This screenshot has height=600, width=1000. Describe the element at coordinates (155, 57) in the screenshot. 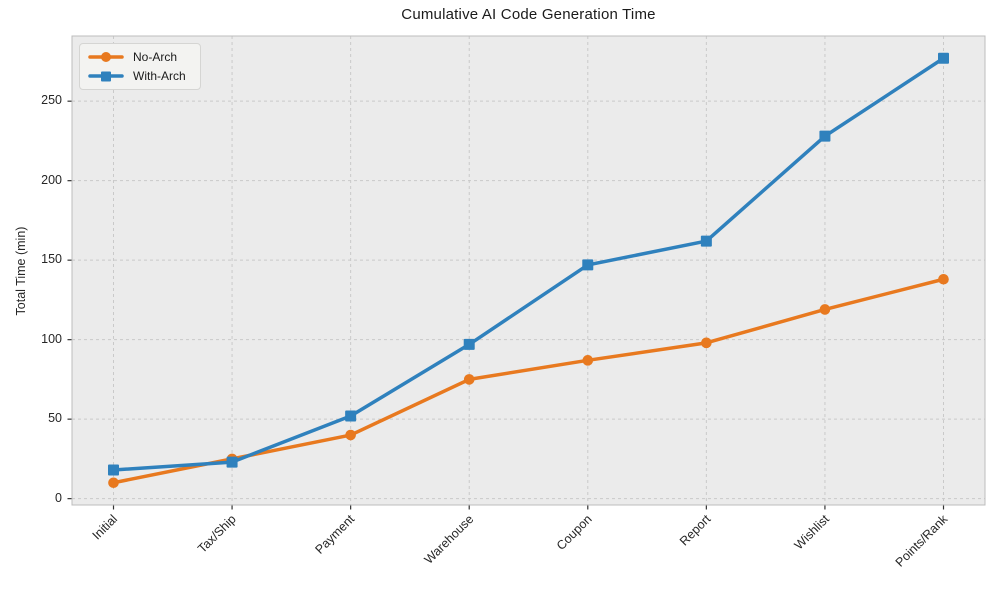

I see `legend-label: No-Arch` at that location.